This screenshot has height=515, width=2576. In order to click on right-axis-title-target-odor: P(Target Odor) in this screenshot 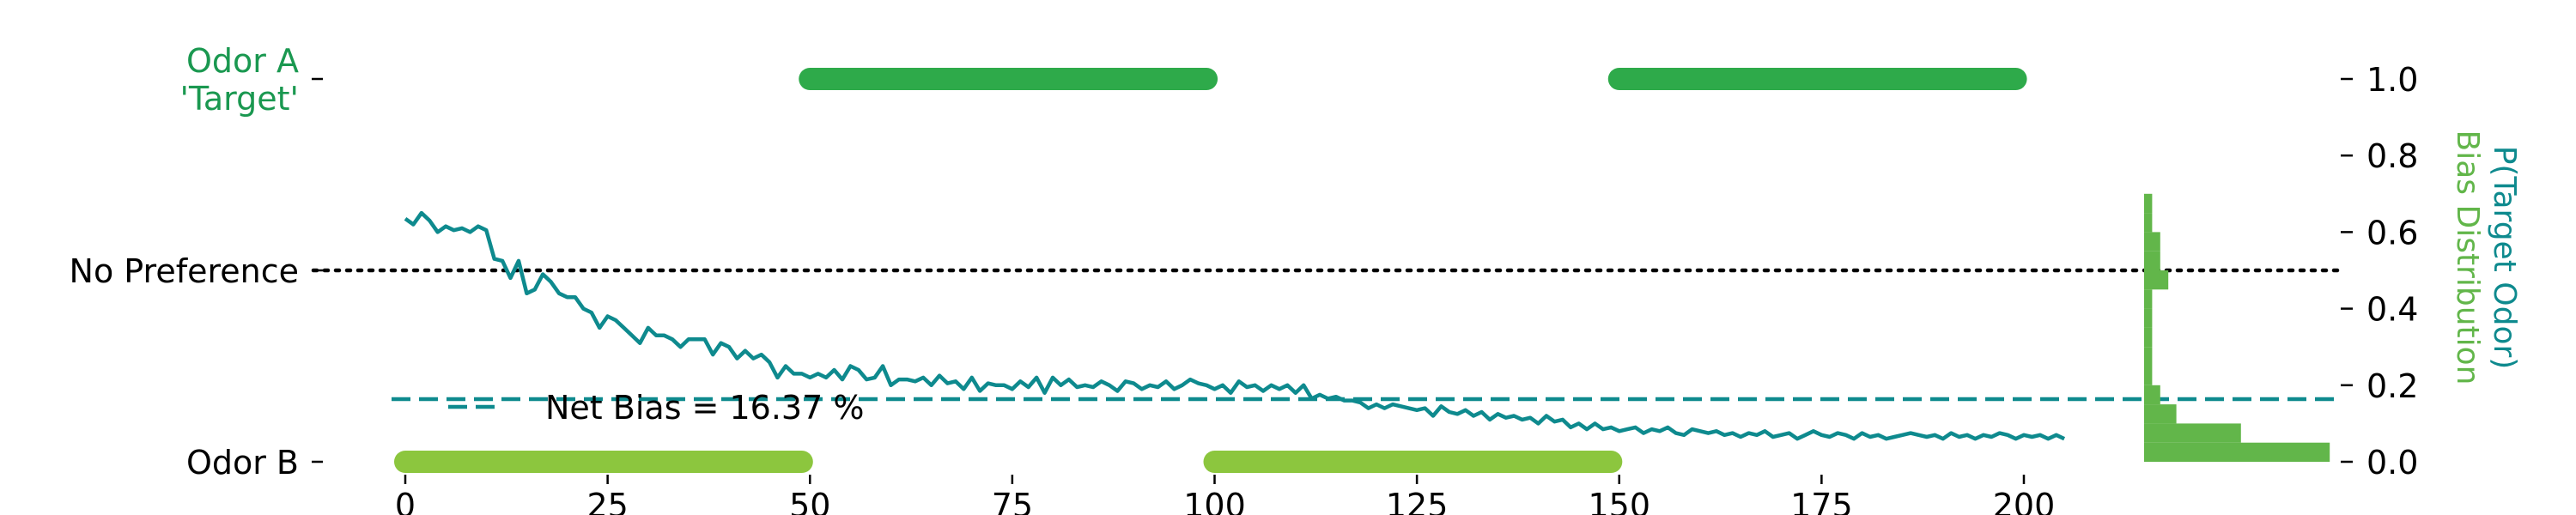, I will do `click(2504, 258)`.